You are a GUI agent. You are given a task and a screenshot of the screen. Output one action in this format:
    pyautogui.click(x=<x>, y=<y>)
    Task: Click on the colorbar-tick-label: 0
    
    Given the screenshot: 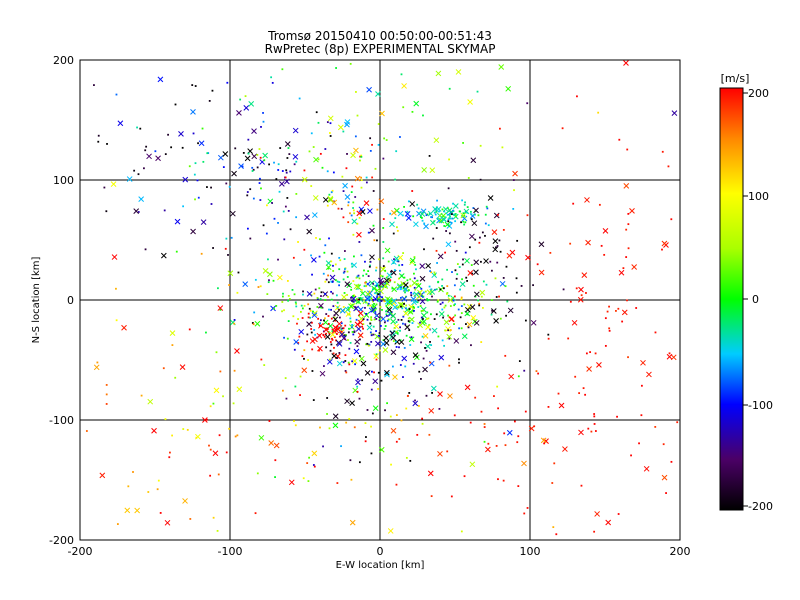 What is the action you would take?
    pyautogui.click(x=755, y=299)
    